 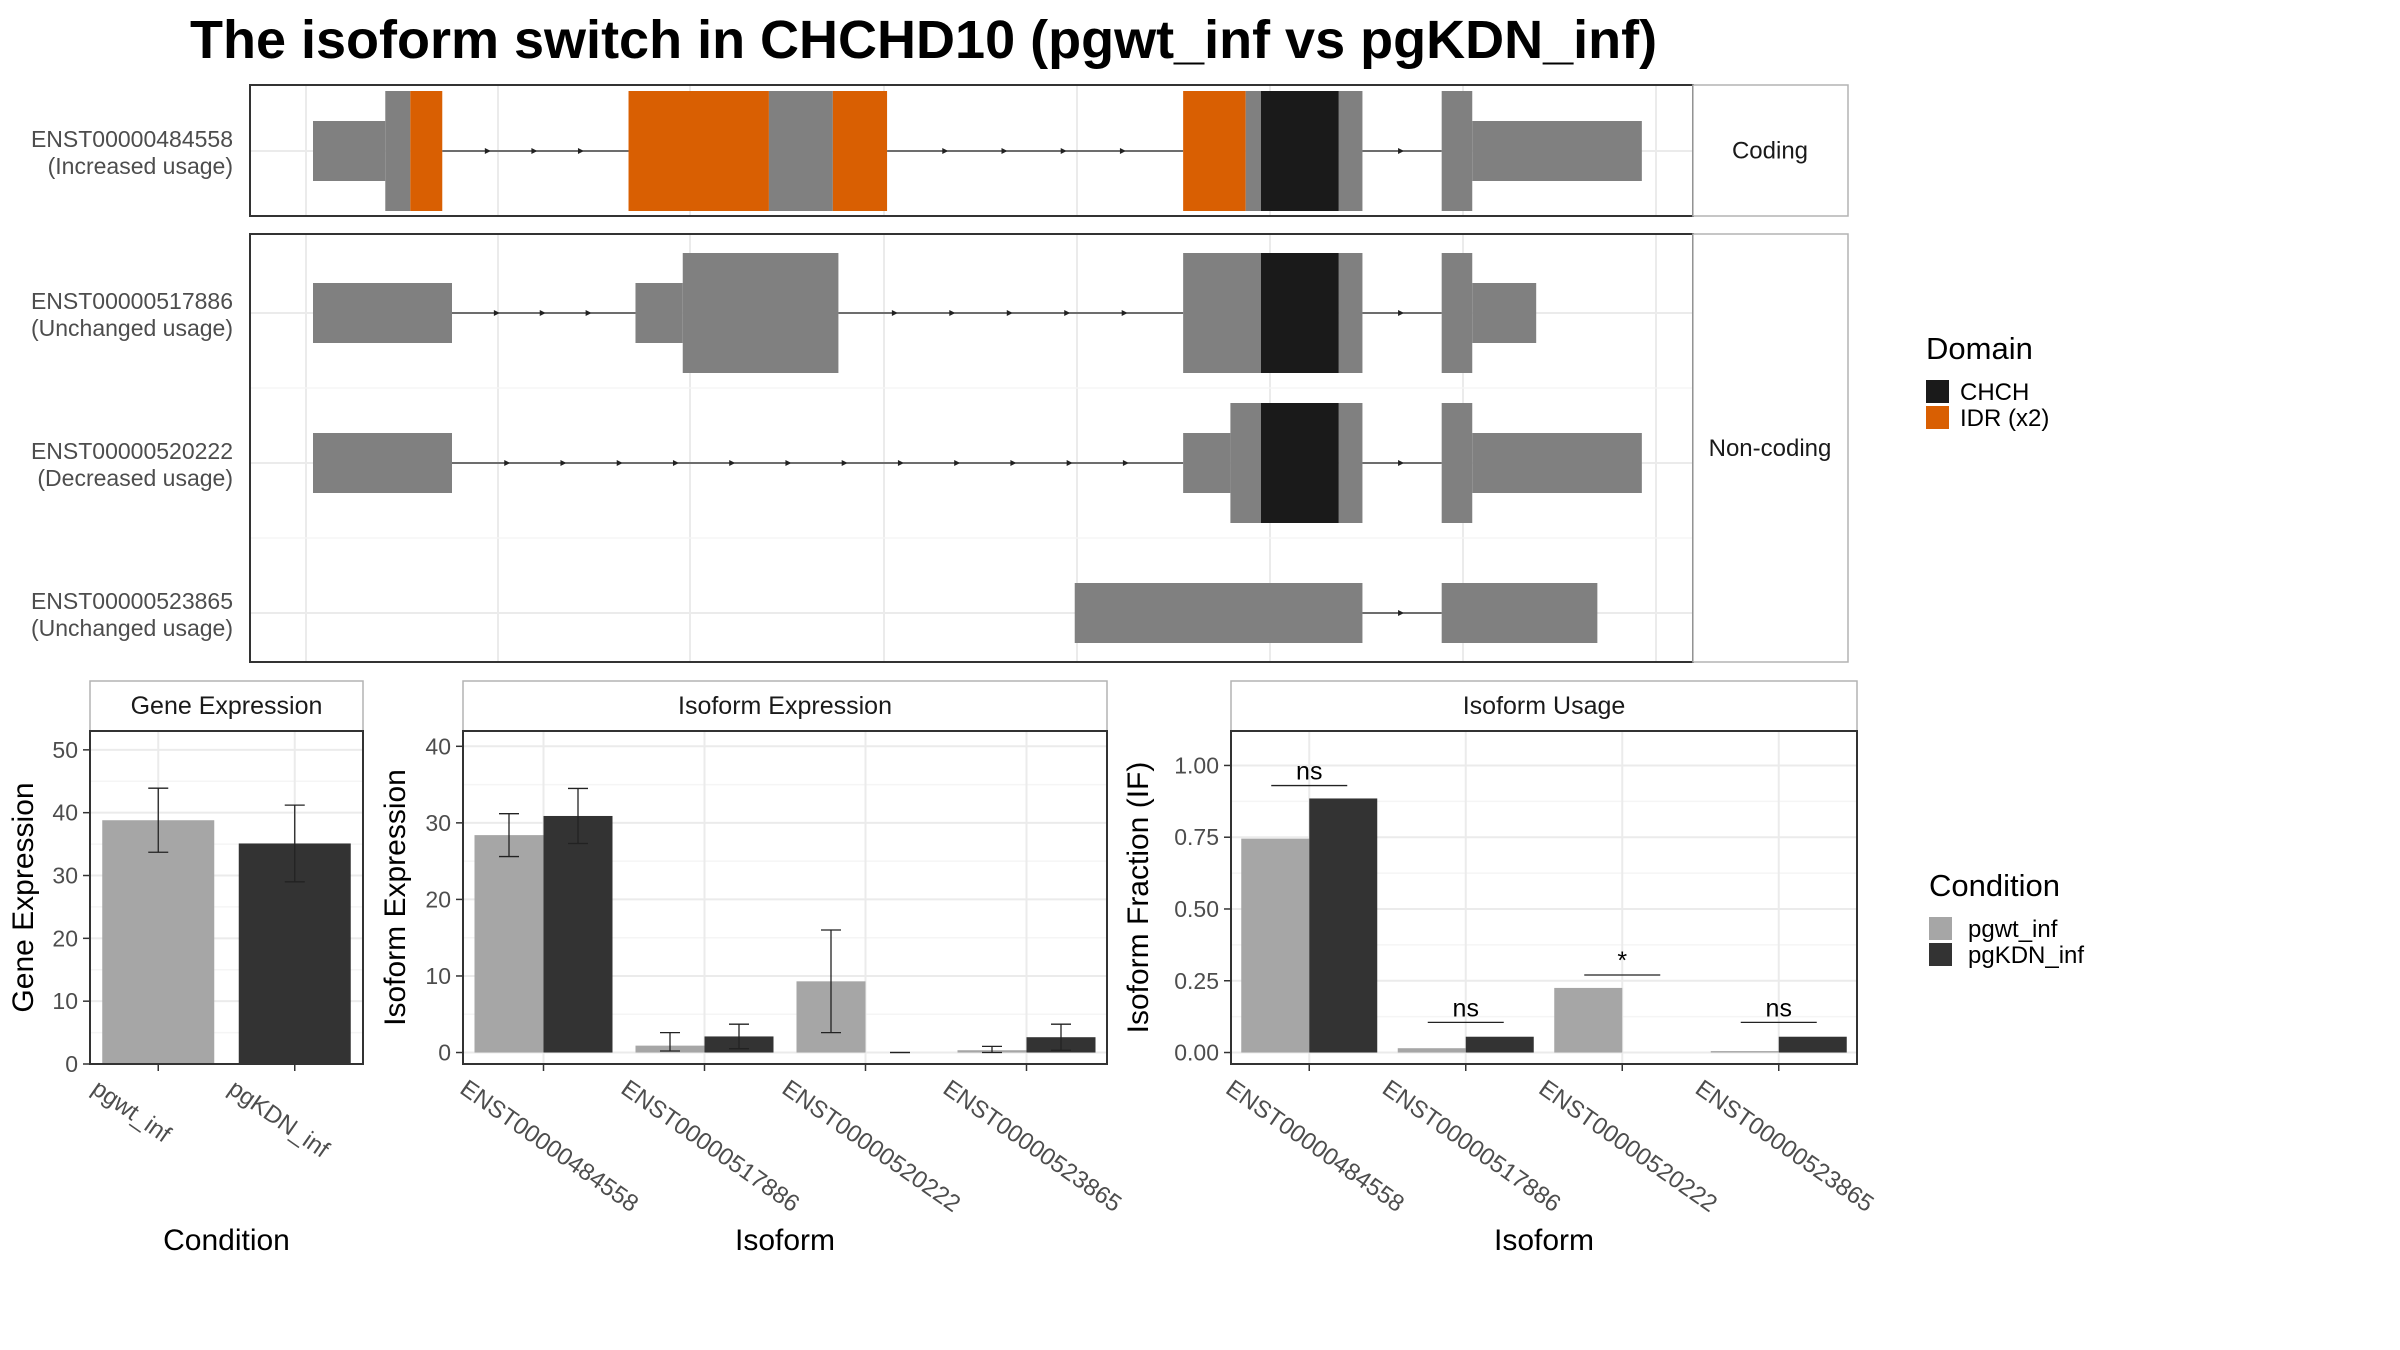 I want to click on x-tick-label: ENST00000520222, so click(x=871, y=1146).